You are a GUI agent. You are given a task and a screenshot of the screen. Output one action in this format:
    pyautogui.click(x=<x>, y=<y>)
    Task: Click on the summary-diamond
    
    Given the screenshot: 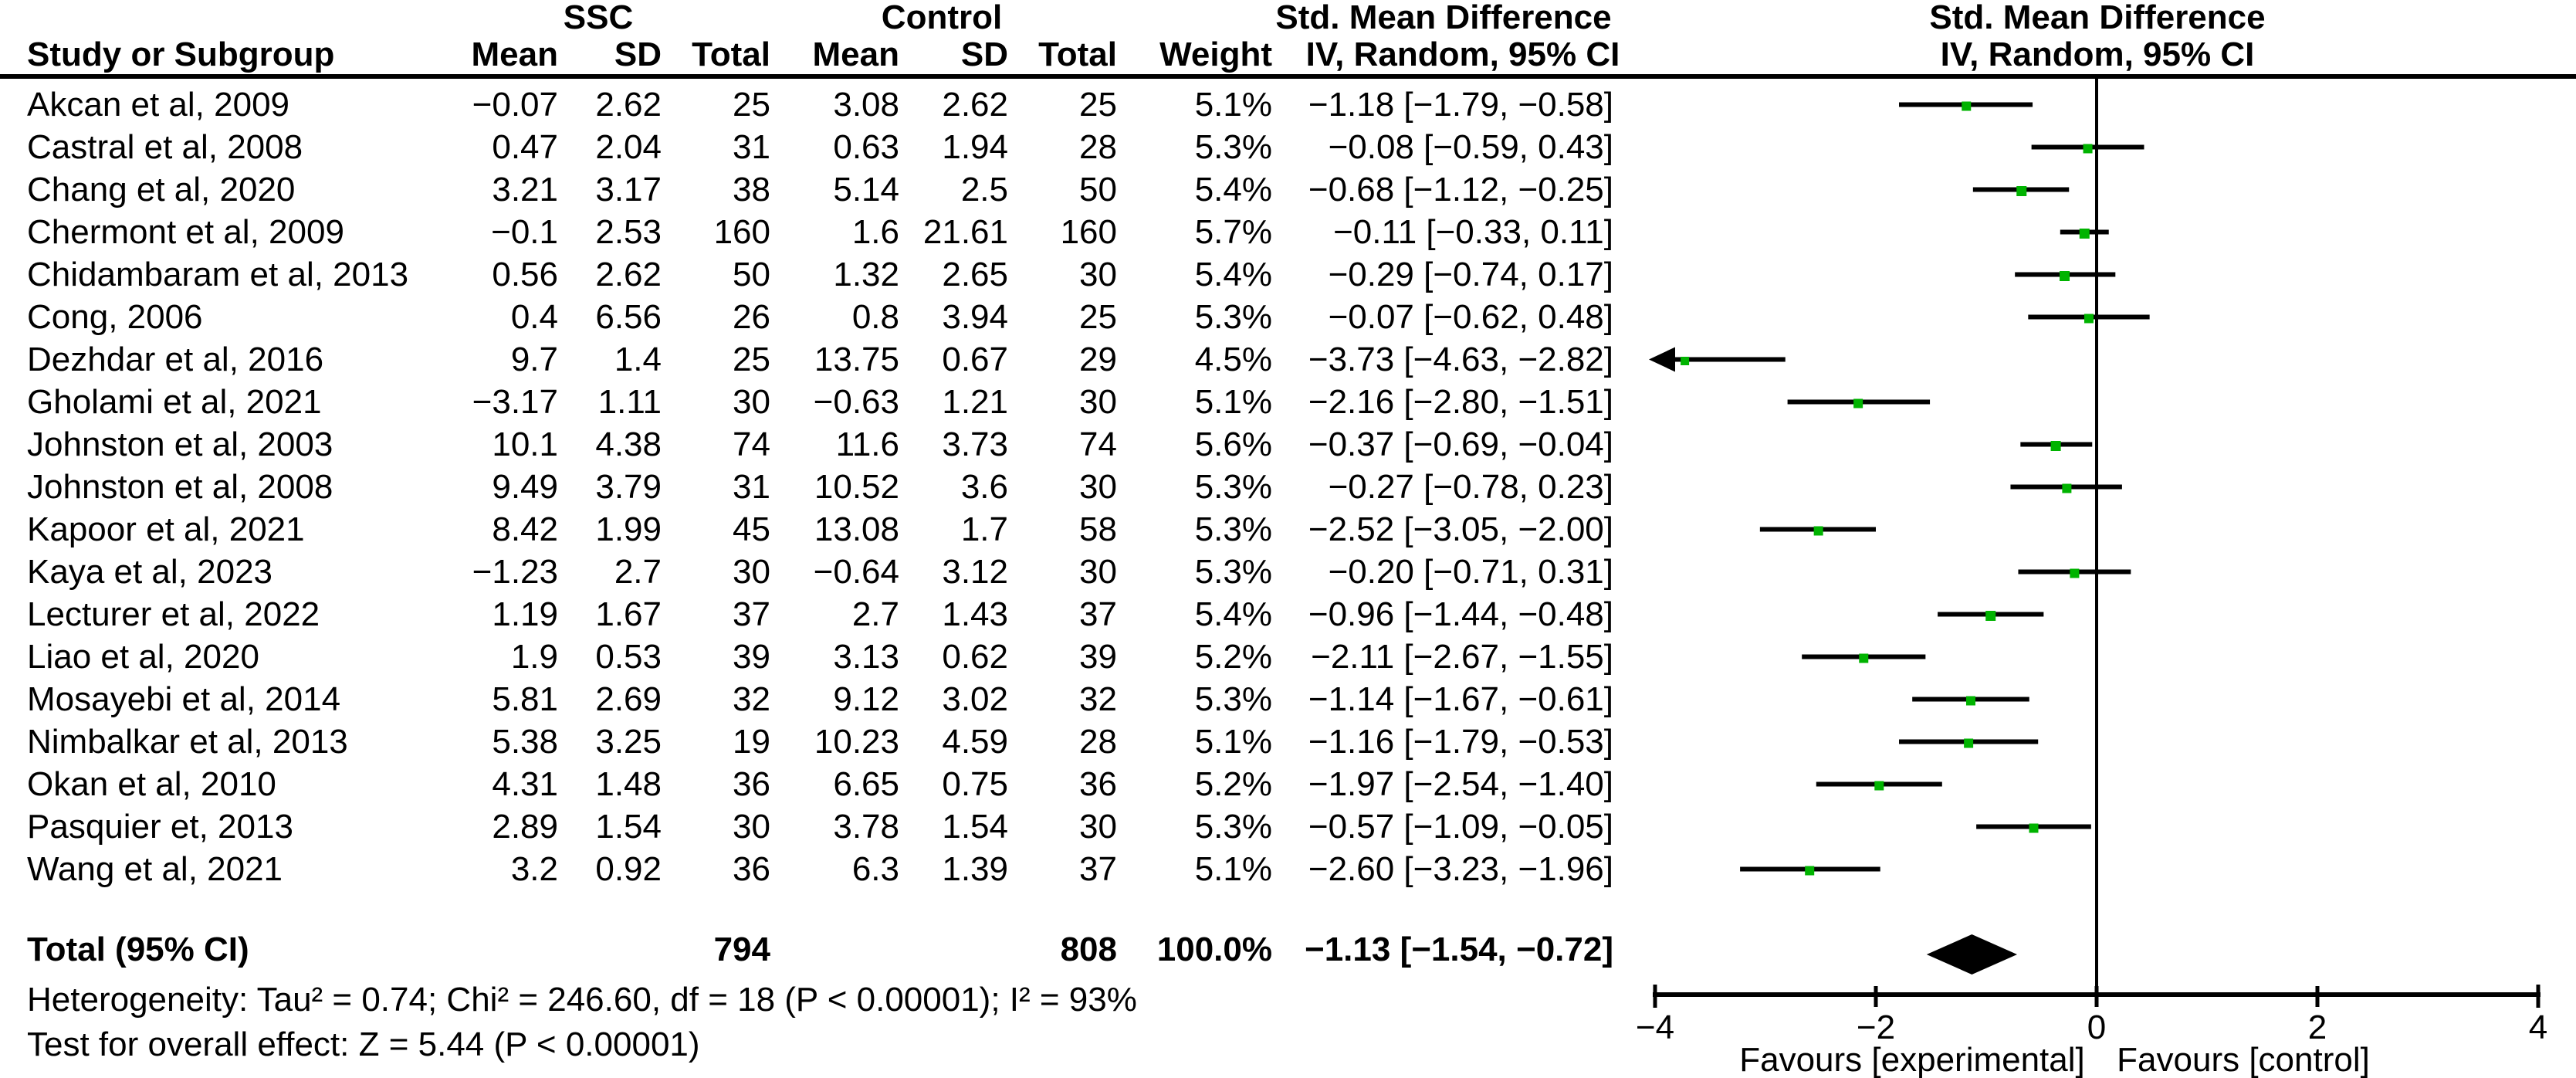 What is the action you would take?
    pyautogui.click(x=1972, y=954)
    